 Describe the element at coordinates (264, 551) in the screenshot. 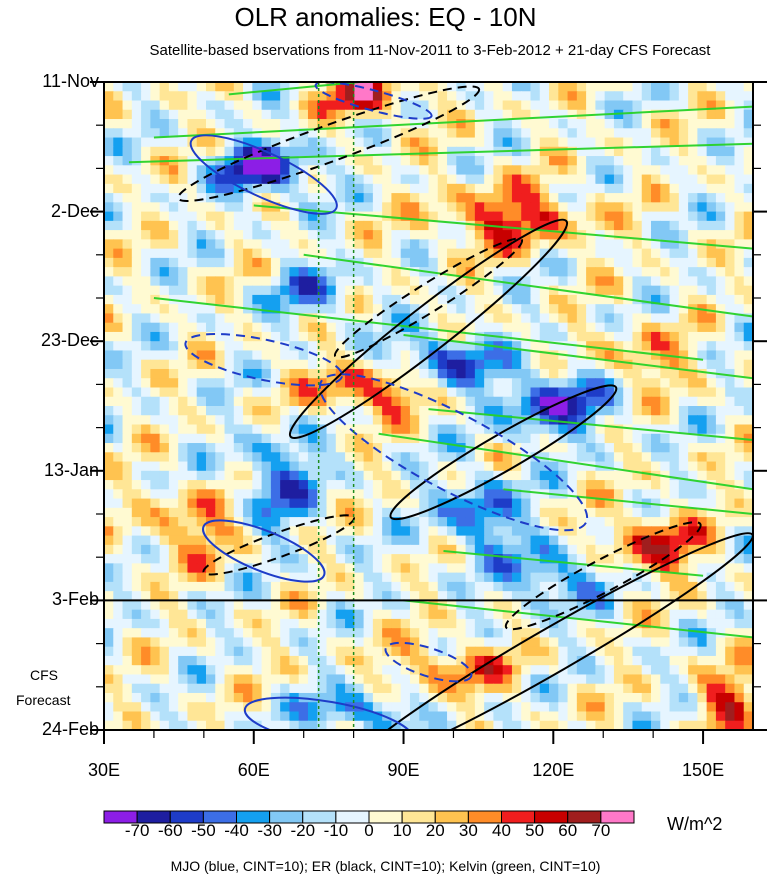

I see `mjo-contour` at that location.